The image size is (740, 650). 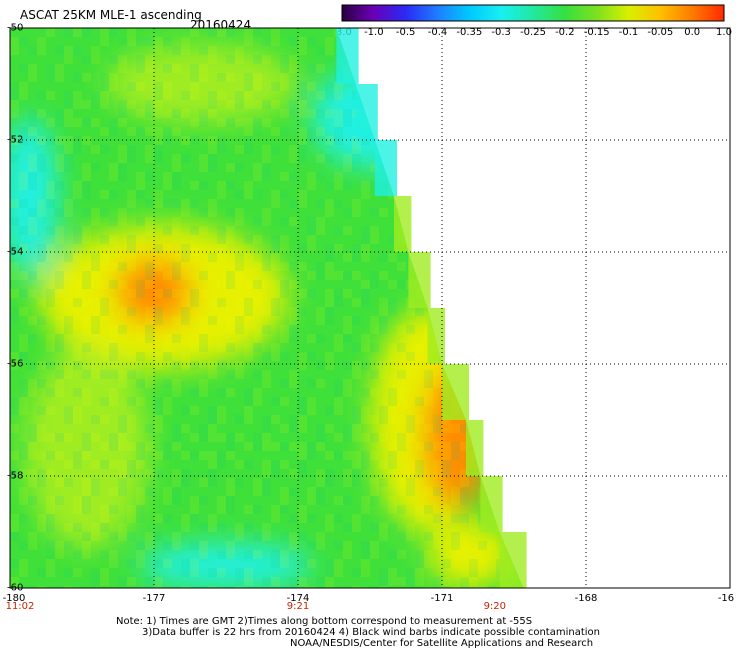 I want to click on colorbar, so click(x=533, y=13).